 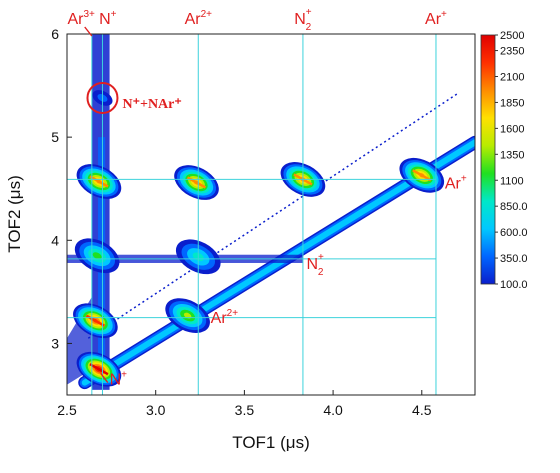 What do you see at coordinates (512, 52) in the screenshot?
I see `colorbar-label: 2350` at bounding box center [512, 52].